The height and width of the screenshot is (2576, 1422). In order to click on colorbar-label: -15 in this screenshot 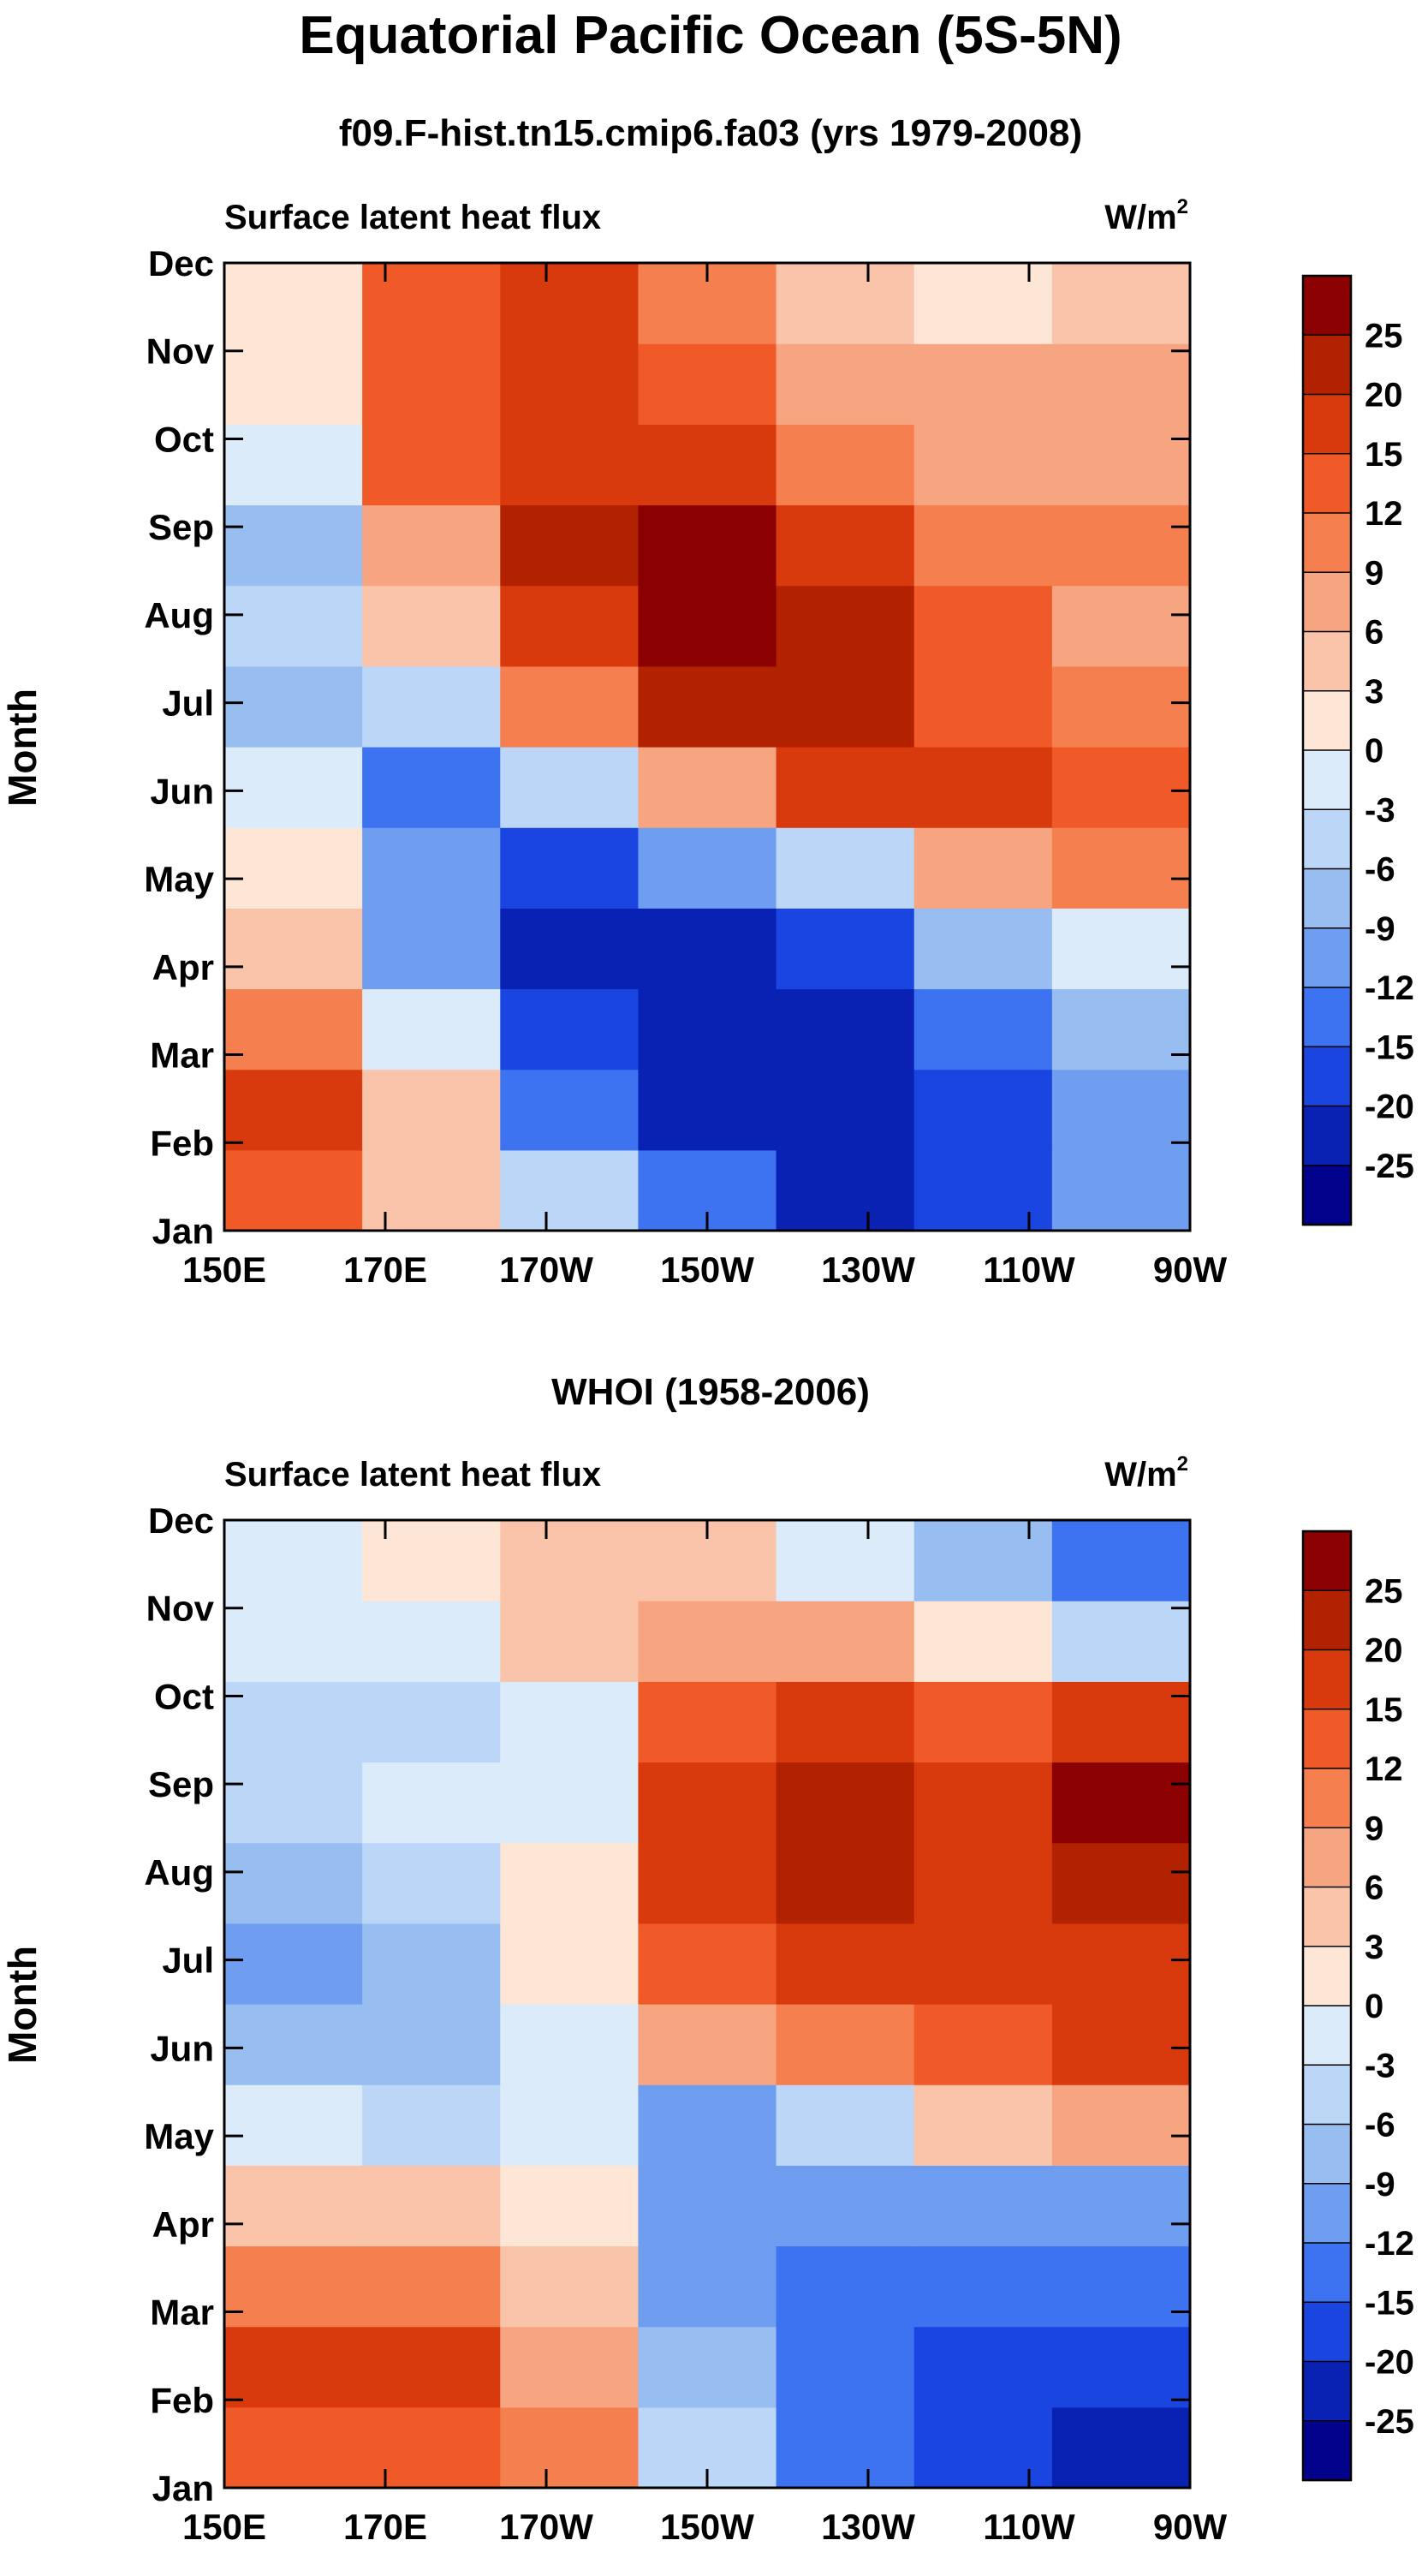, I will do `click(1389, 1047)`.